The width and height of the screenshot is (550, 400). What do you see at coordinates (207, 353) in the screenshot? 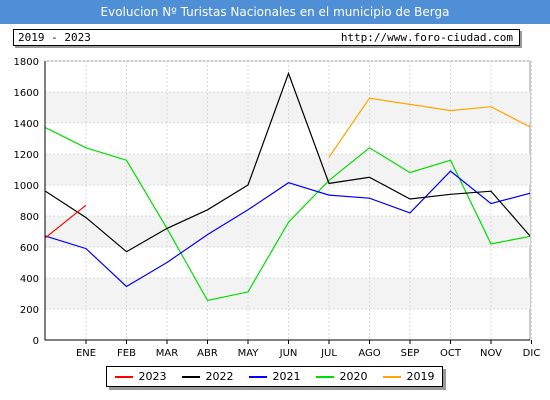
I see `x-tick-label: ABR` at bounding box center [207, 353].